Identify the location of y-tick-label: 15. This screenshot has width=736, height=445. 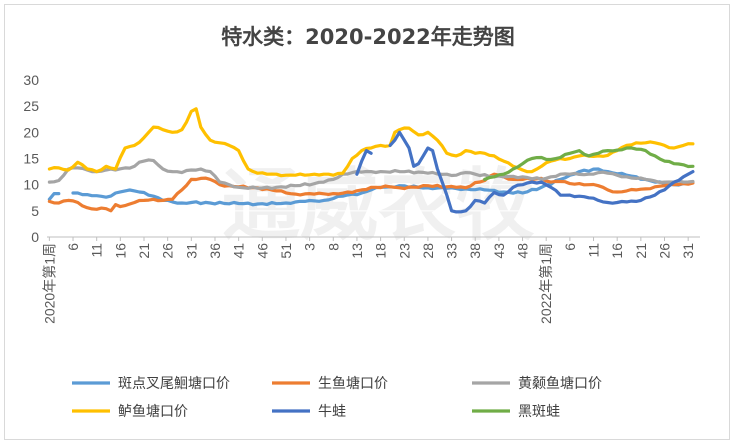
(31, 159).